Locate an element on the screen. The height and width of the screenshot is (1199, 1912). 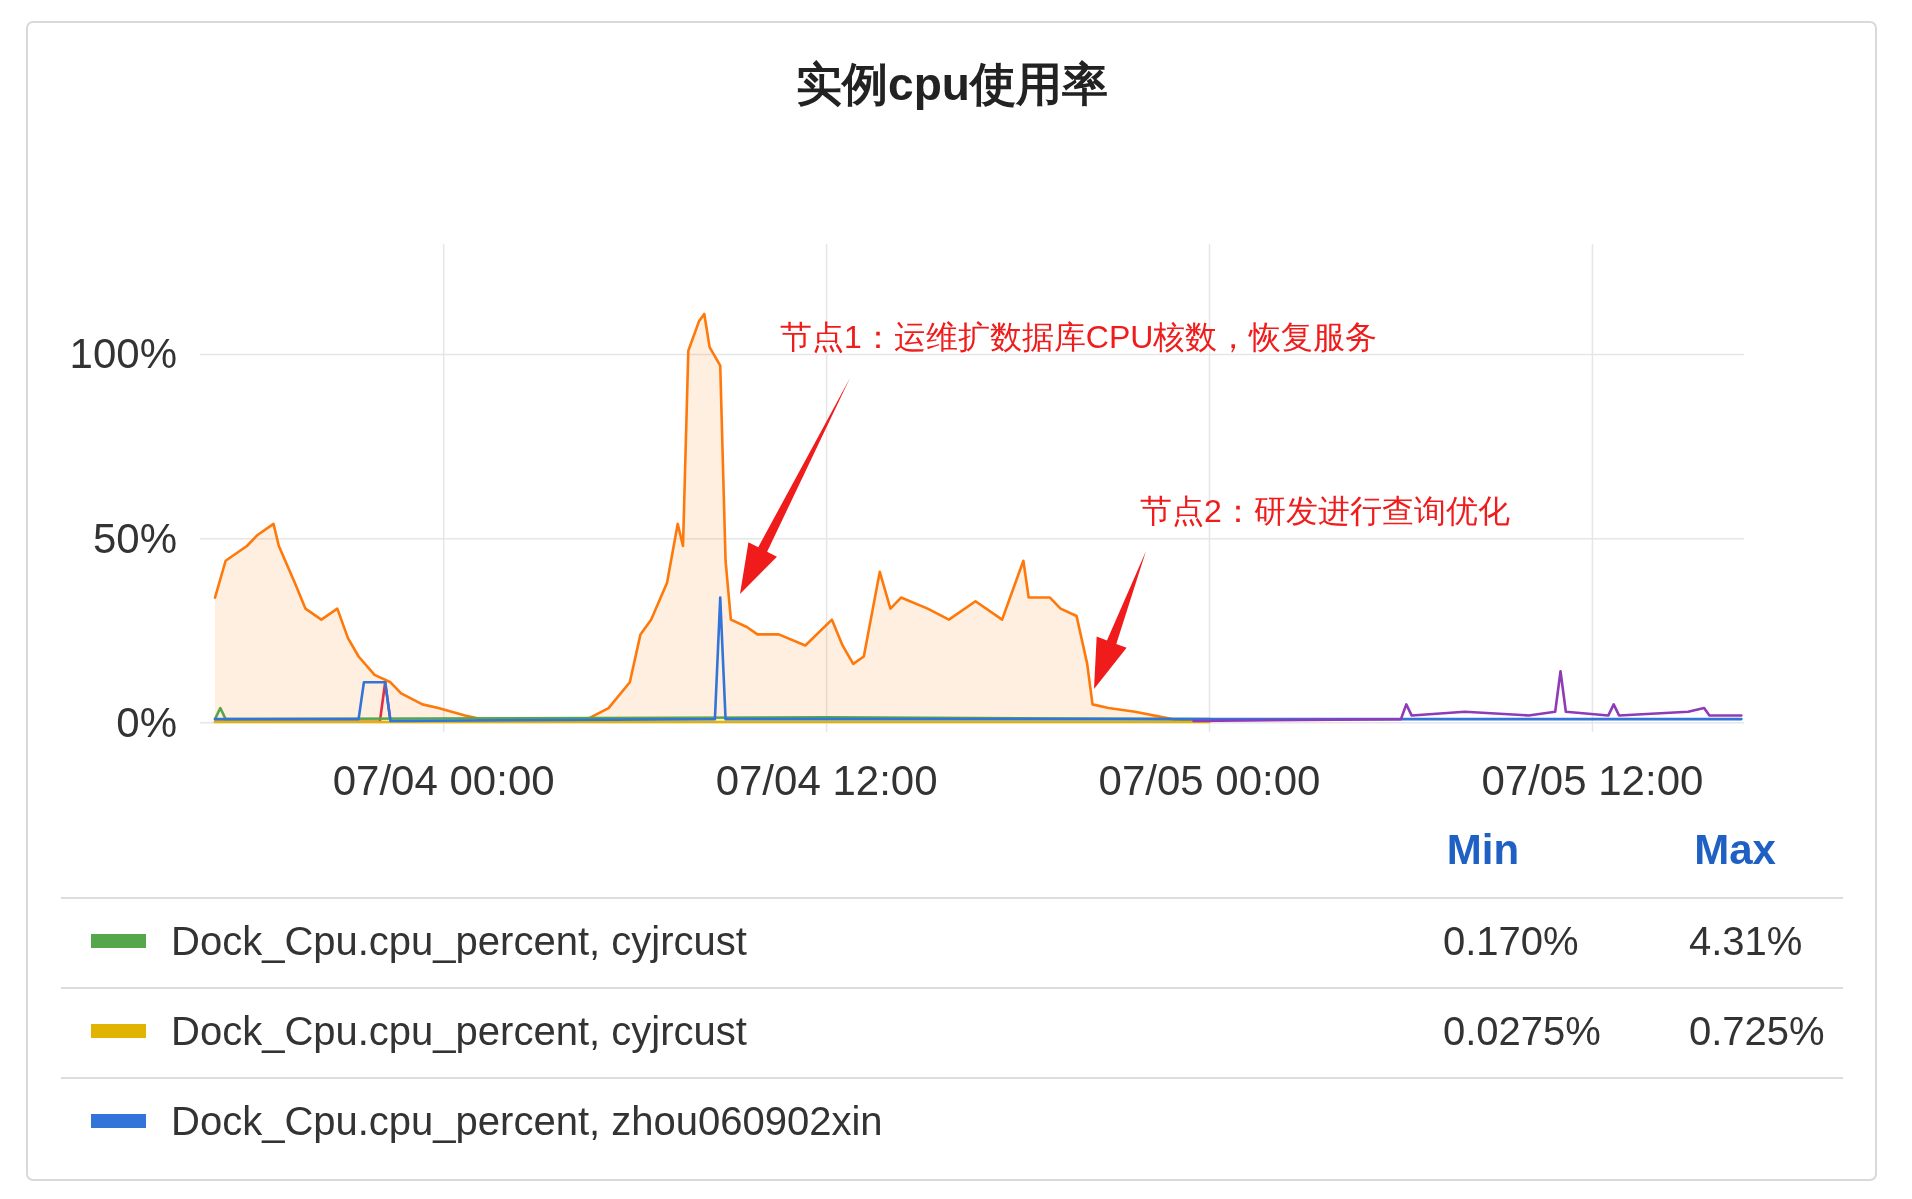
x-tick-label: 07/04 00:00 is located at coordinates (443, 780).